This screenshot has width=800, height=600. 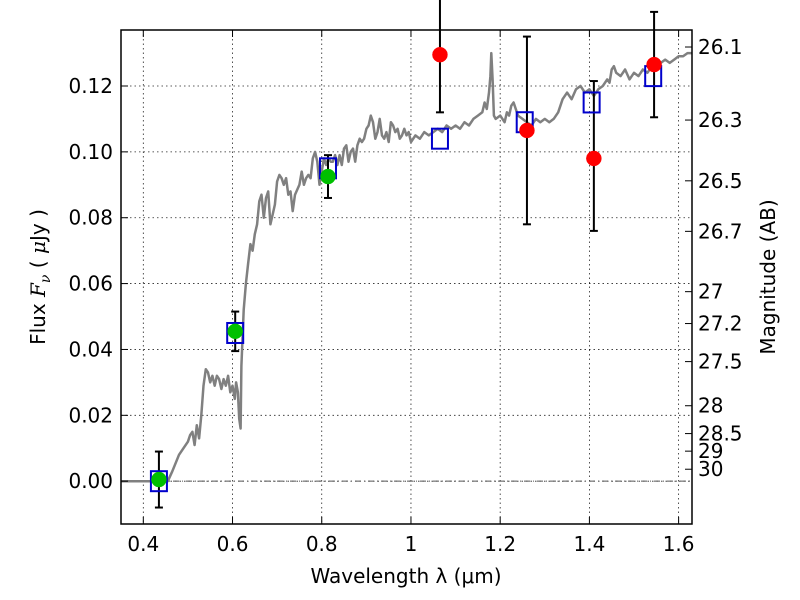 I want to click on y-tick-label: 0.02, so click(x=90, y=415).